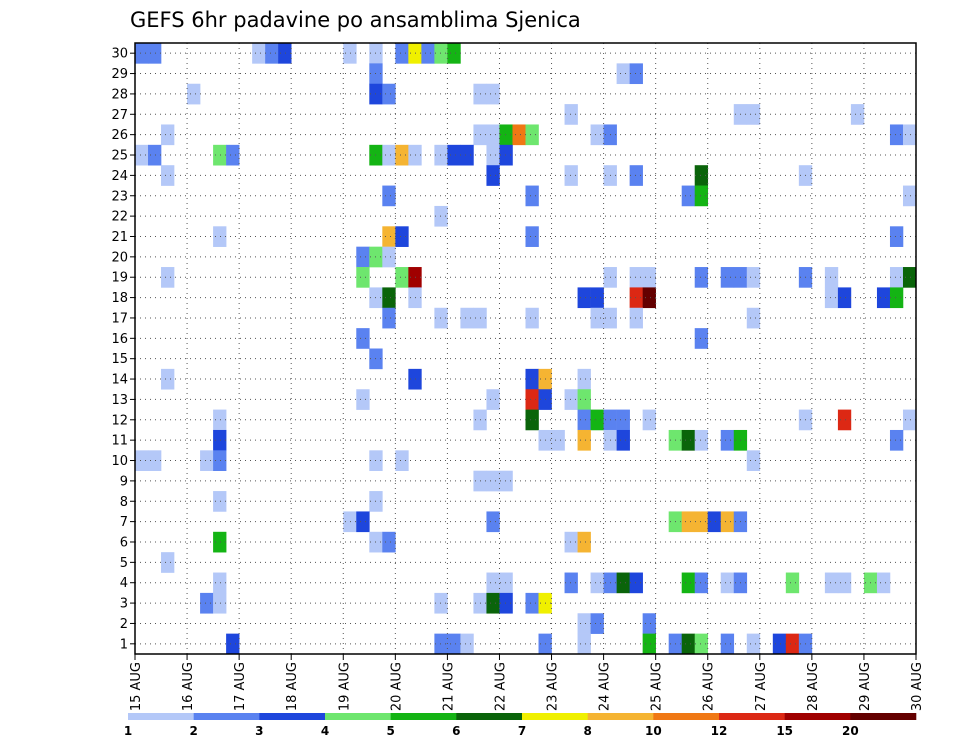 The image size is (960, 742). What do you see at coordinates (119, 278) in the screenshot?
I see `y-tick-label: 19` at bounding box center [119, 278].